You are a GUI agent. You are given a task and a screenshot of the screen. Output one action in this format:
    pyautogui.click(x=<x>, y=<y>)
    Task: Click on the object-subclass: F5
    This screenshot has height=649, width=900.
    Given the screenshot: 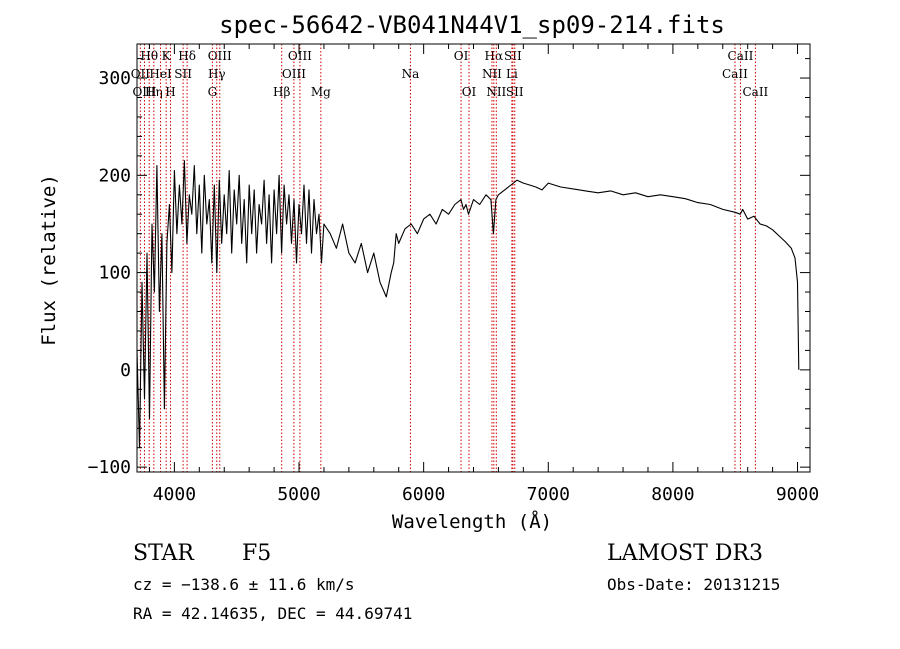 What is the action you would take?
    pyautogui.click(x=256, y=553)
    